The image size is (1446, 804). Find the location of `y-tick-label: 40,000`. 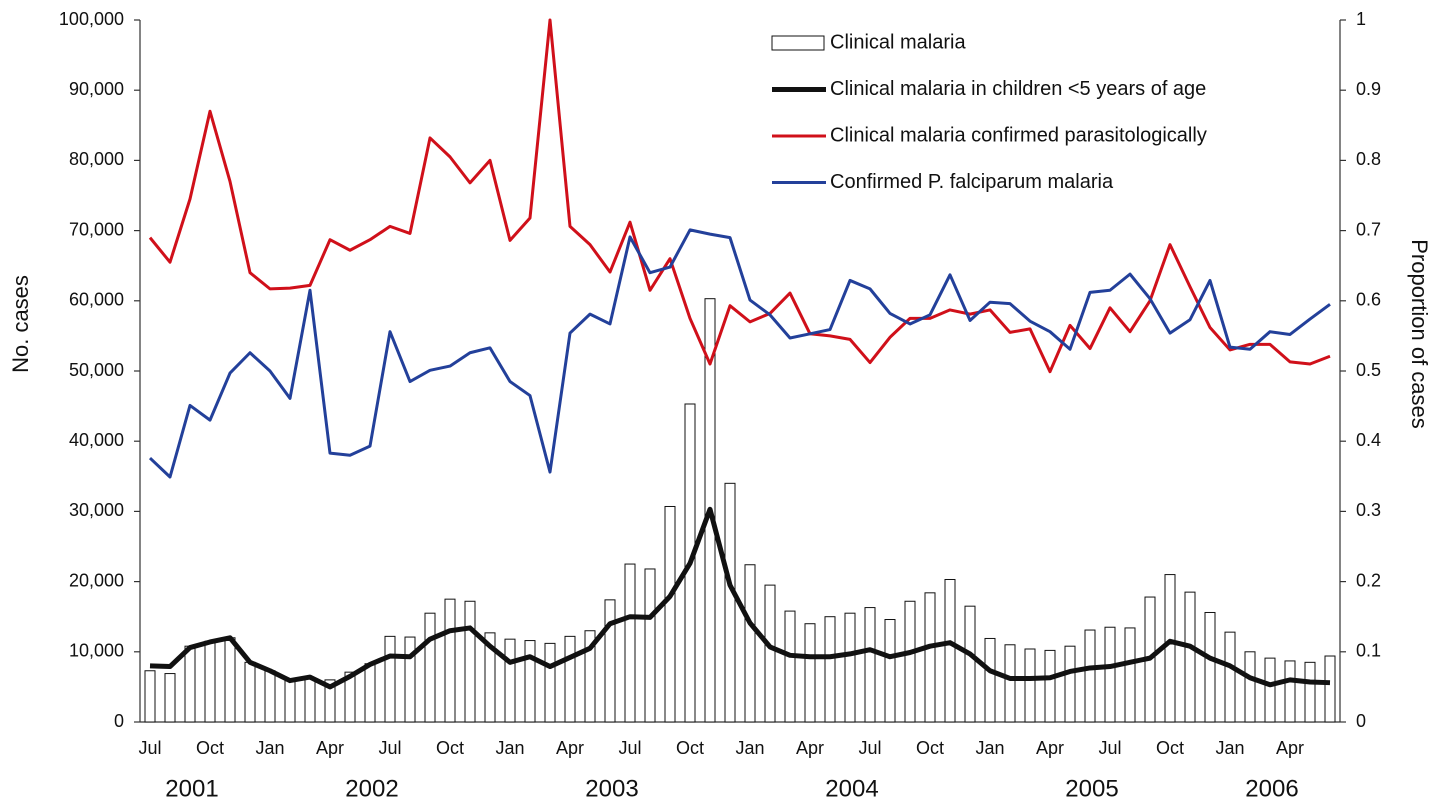

y-tick-label: 40,000 is located at coordinates (96, 440).